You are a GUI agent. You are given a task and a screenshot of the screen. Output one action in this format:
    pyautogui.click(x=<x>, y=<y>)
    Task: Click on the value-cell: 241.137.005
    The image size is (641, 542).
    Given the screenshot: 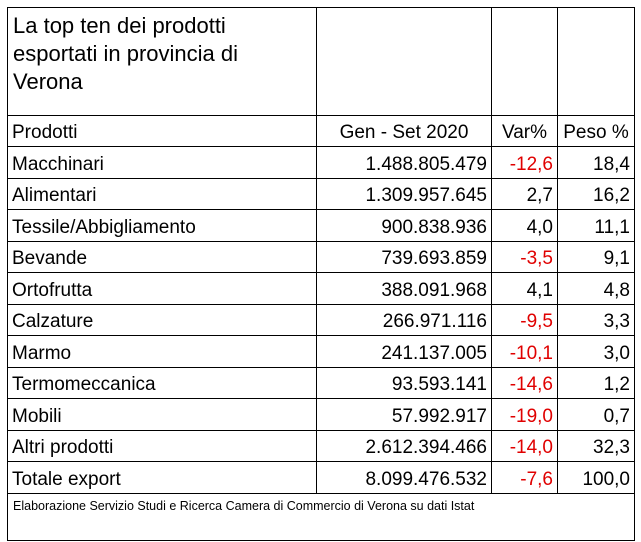 What is the action you would take?
    pyautogui.click(x=404, y=351)
    